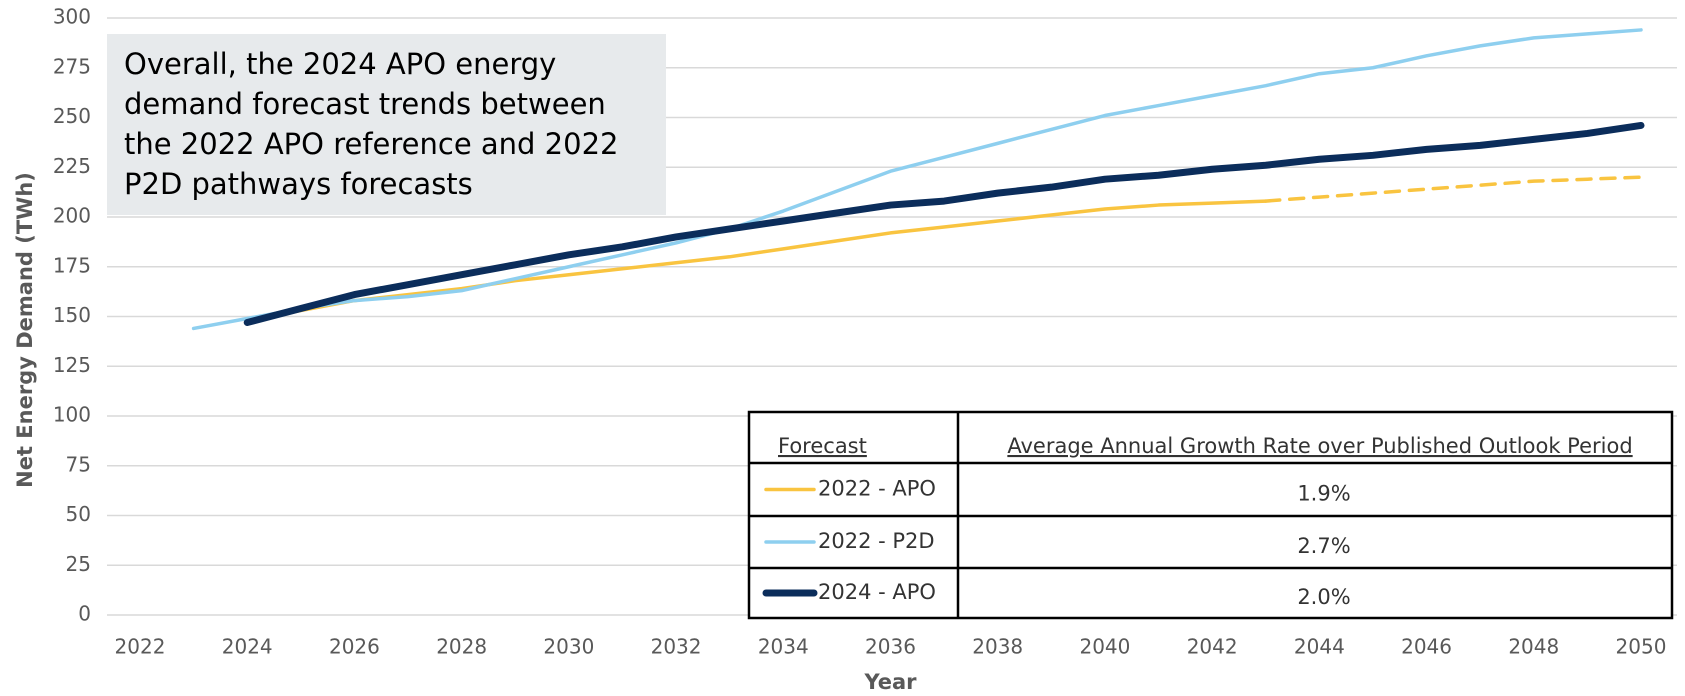 Image resolution: width=1685 pixels, height=696 pixels. What do you see at coordinates (72, 17) in the screenshot?
I see `y-tick-label: 300` at bounding box center [72, 17].